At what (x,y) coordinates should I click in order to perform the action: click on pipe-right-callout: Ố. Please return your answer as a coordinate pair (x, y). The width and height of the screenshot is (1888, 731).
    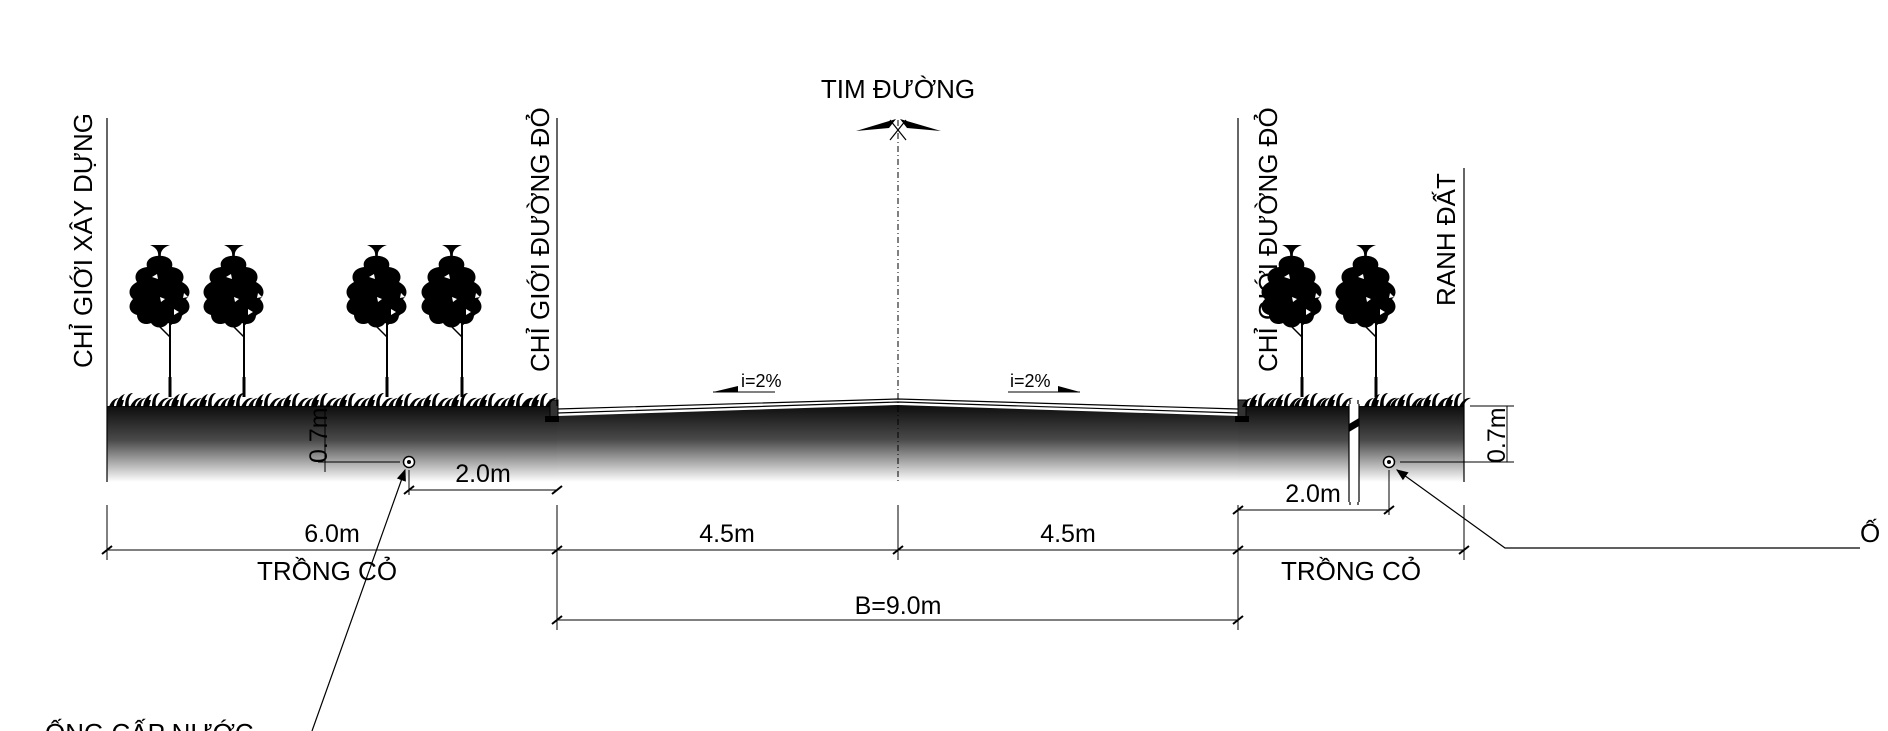
    Looking at the image, I should click on (1870, 533).